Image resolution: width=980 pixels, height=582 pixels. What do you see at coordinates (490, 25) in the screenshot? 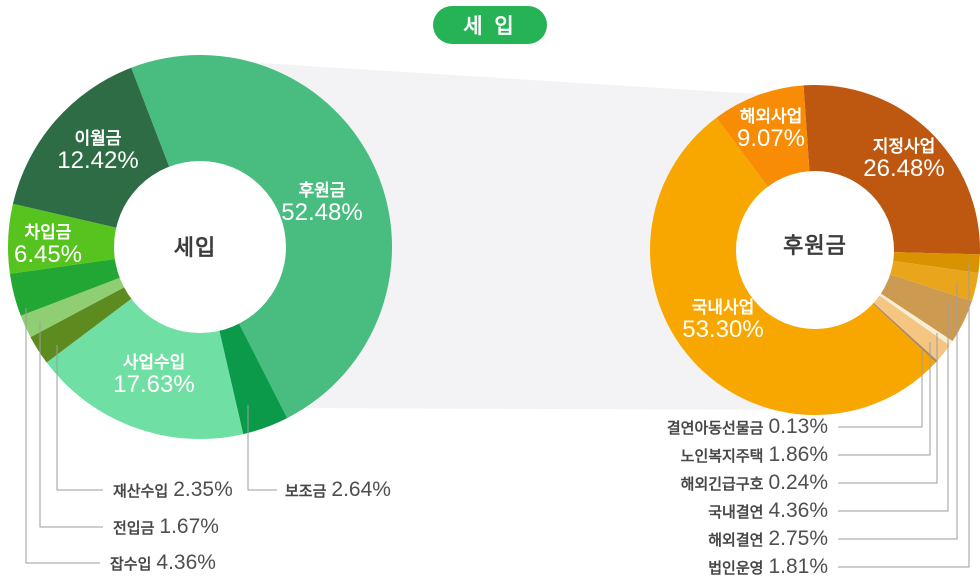
I see `page-title: 세 입` at bounding box center [490, 25].